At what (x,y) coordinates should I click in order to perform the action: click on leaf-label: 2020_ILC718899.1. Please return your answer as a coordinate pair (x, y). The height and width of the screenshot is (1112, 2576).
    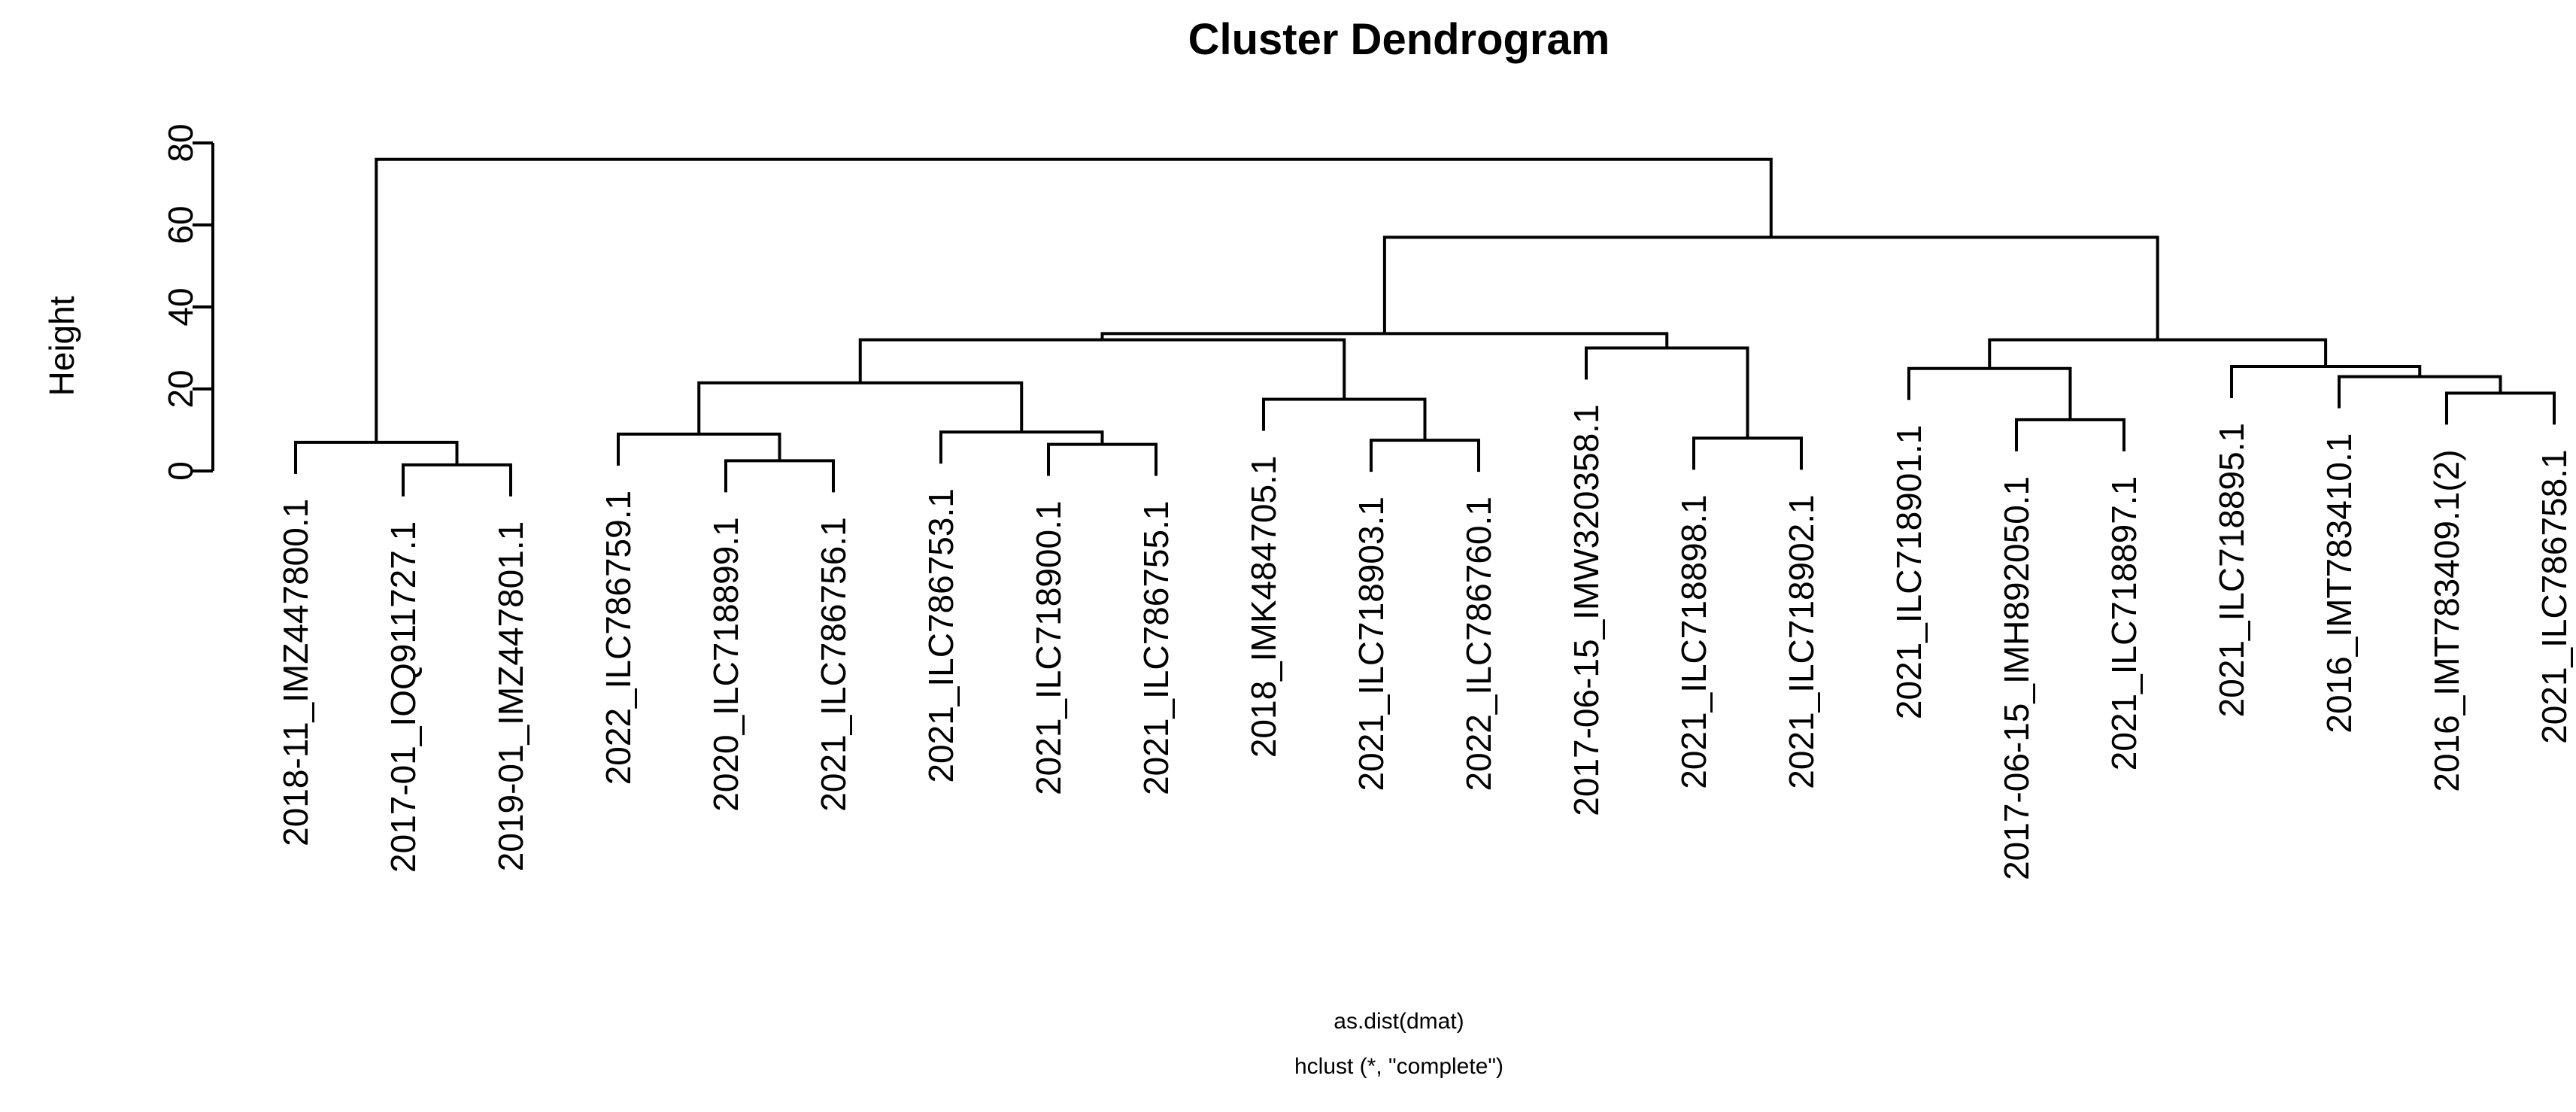
    Looking at the image, I should click on (725, 664).